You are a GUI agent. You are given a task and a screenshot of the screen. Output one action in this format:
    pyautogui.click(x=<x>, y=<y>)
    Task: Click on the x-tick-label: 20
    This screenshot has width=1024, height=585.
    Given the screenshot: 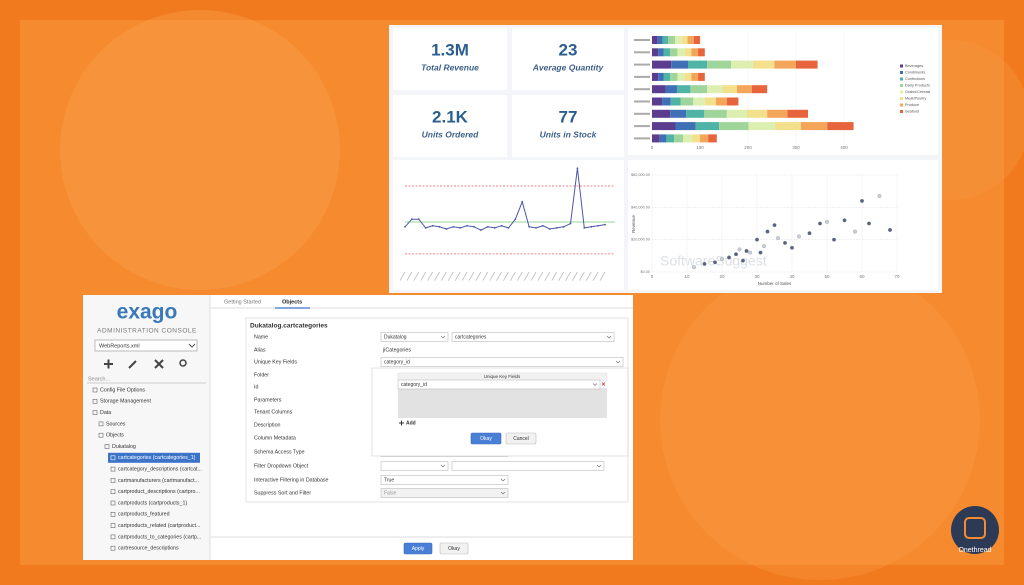 What is the action you would take?
    pyautogui.click(x=722, y=276)
    